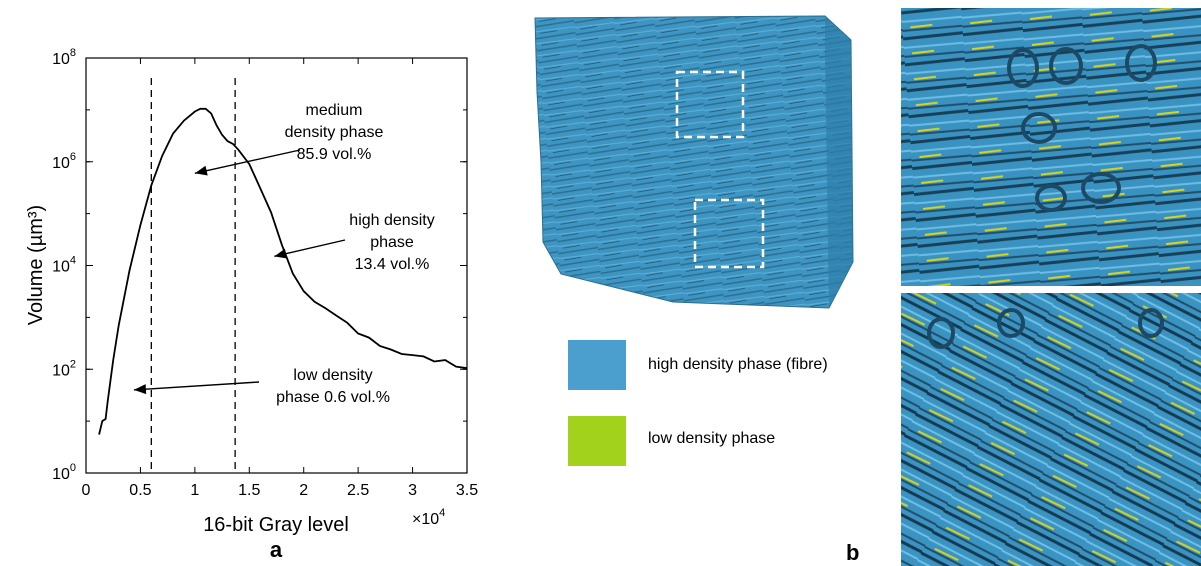 The height and width of the screenshot is (566, 1201). Describe the element at coordinates (710, 104) in the screenshot. I see `zoom-box-top` at that location.